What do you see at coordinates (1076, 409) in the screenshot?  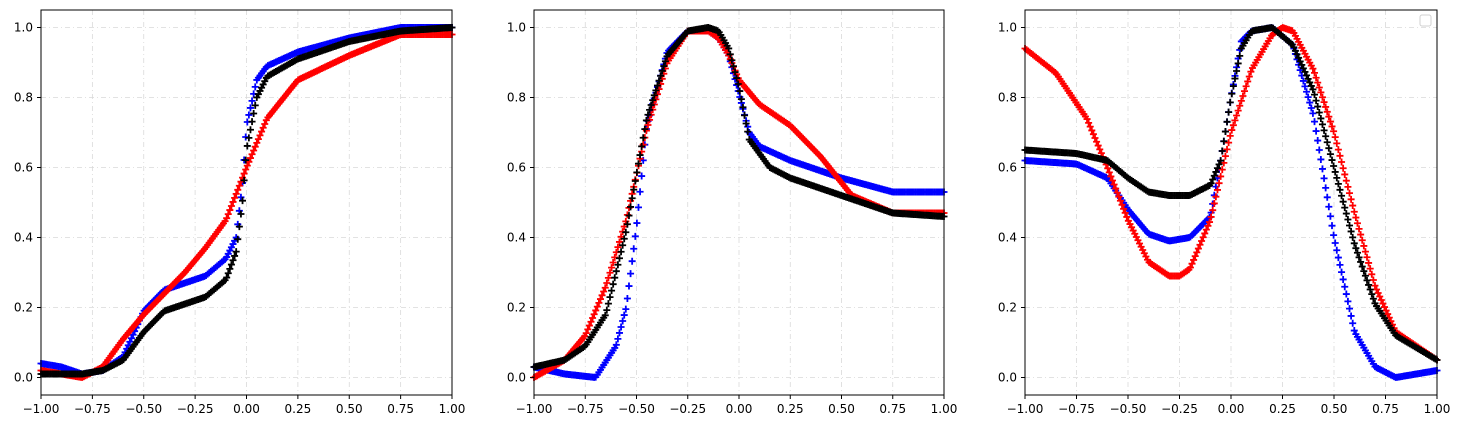 I see `x-tick-label: −0.75` at bounding box center [1076, 409].